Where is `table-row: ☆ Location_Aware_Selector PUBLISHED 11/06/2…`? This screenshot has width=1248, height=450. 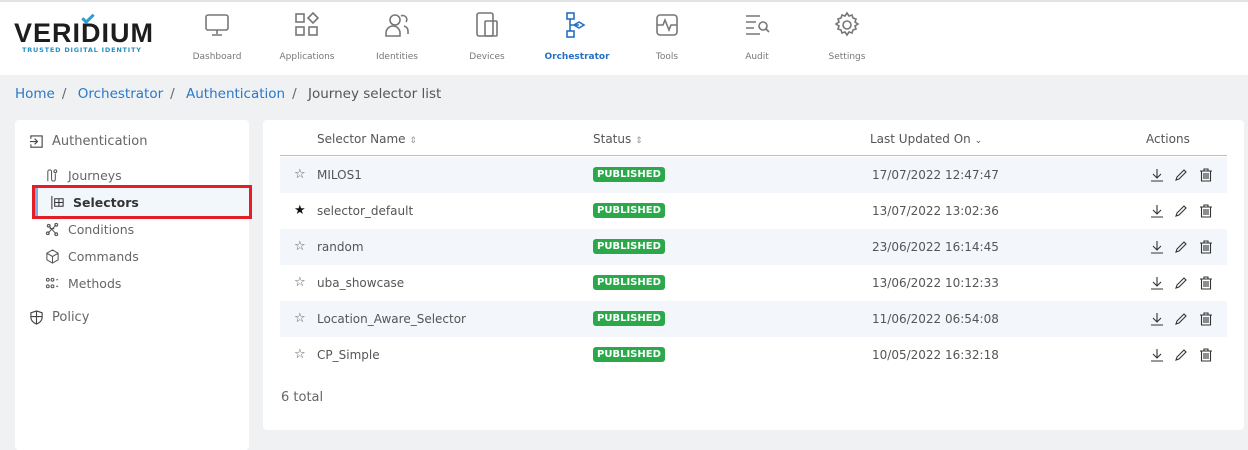
table-row: ☆ Location_Aware_Selector PUBLISHED 11/06/2… is located at coordinates (753, 319).